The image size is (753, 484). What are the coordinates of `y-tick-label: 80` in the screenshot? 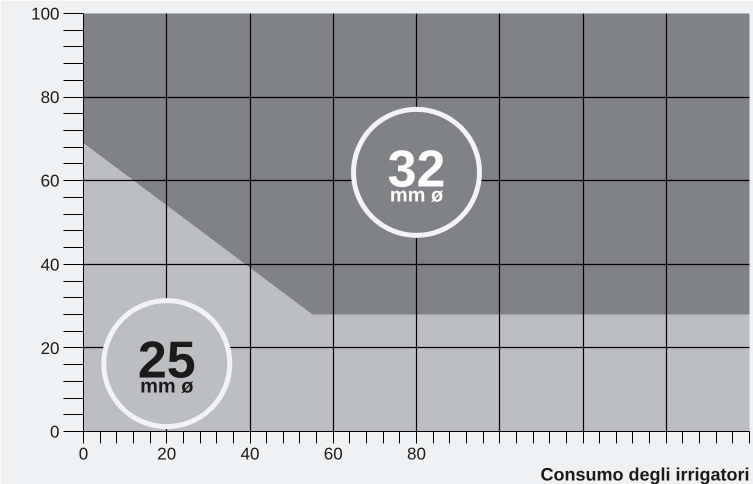 It's located at (50, 98).